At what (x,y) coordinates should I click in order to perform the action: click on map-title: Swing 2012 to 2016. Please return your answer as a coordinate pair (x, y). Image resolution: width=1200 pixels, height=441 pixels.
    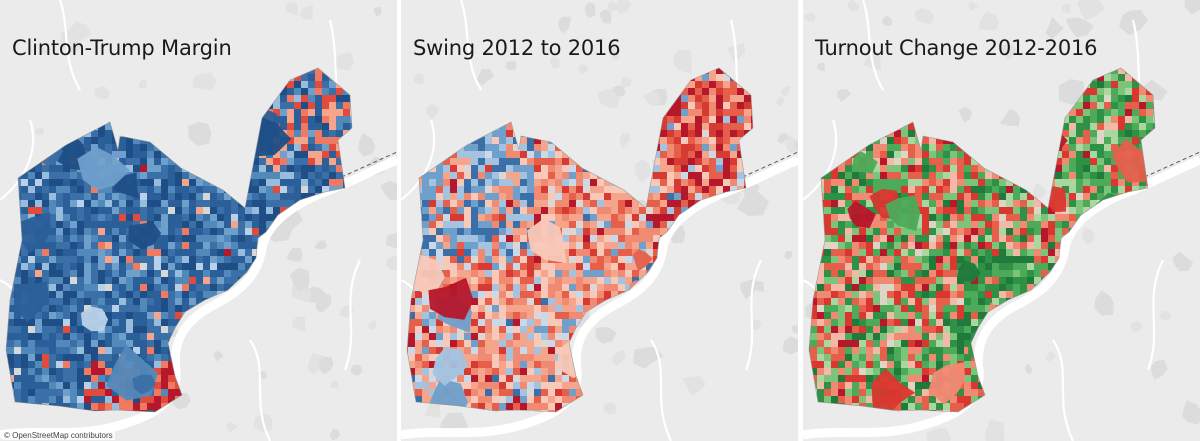
    Looking at the image, I should click on (517, 48).